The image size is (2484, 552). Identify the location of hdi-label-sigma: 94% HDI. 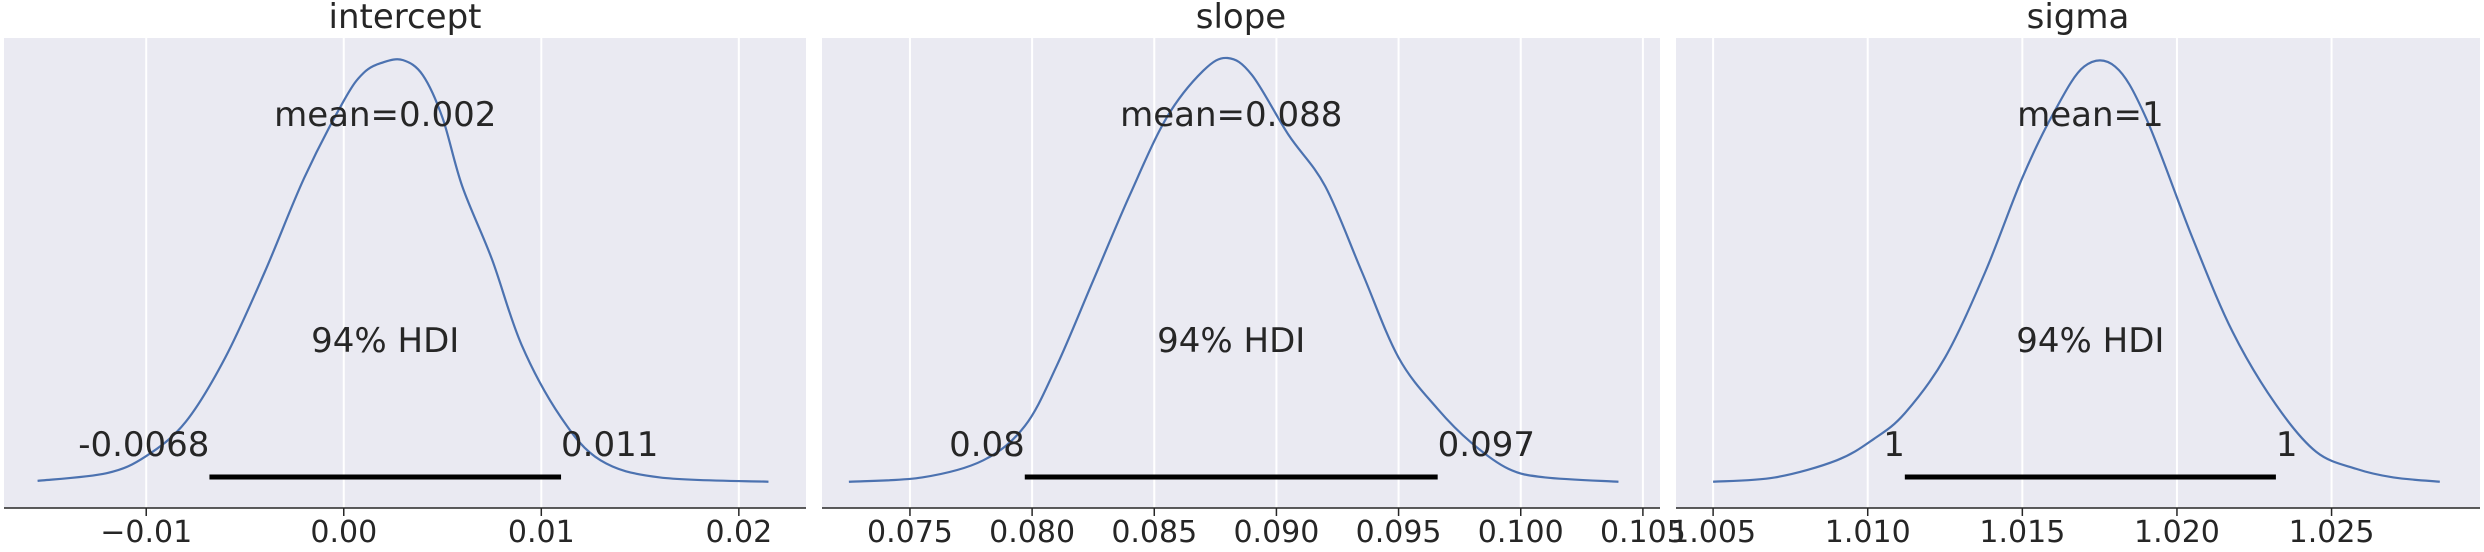
(2090, 341).